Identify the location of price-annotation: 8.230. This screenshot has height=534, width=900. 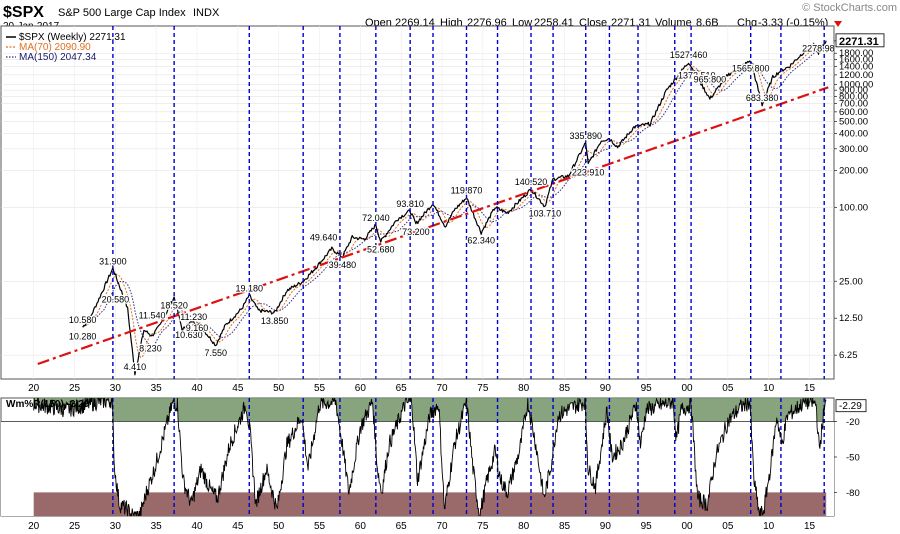
(150, 349).